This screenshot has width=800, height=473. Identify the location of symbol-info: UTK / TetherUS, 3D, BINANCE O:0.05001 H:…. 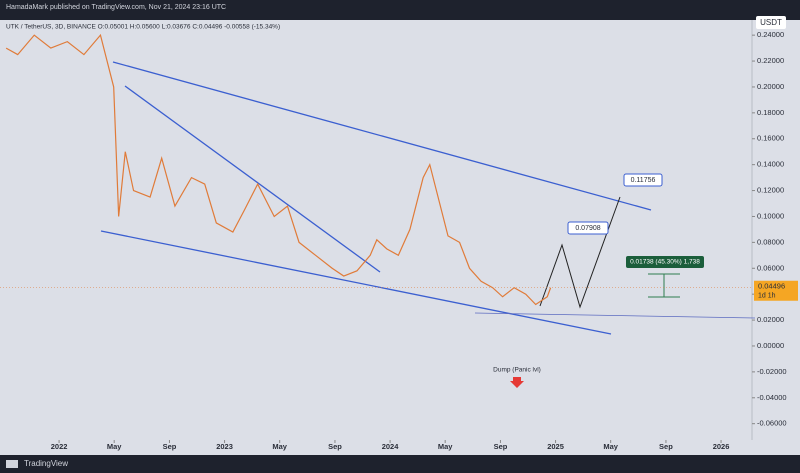
(143, 27).